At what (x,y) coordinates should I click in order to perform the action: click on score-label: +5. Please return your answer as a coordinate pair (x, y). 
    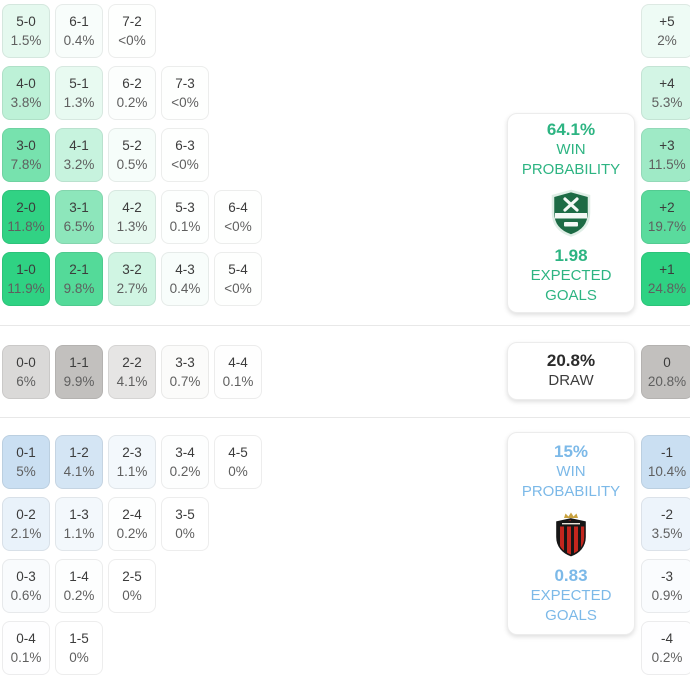
    Looking at the image, I should click on (667, 21).